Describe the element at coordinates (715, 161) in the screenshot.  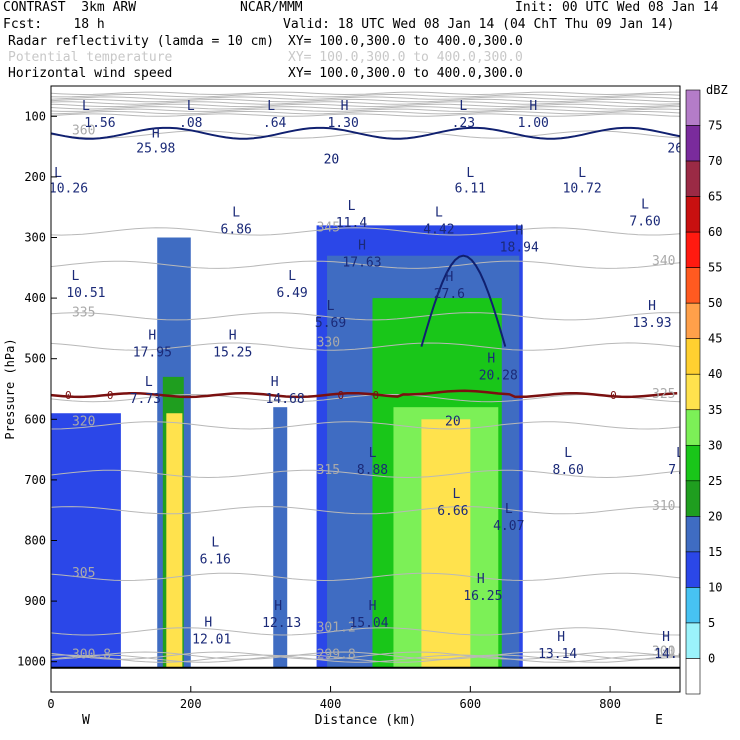
I see `colorbar-level-label: 70` at that location.